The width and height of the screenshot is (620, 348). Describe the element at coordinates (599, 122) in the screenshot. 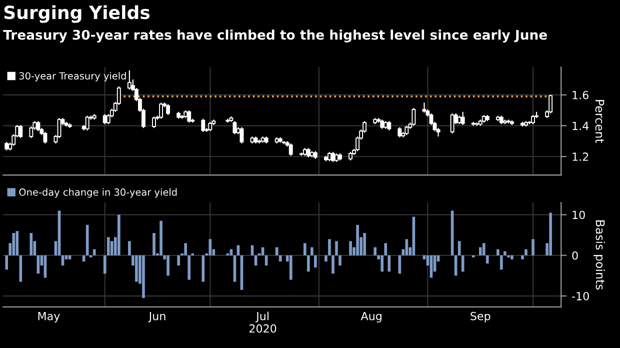

I see `y-axis-title: Percent` at that location.